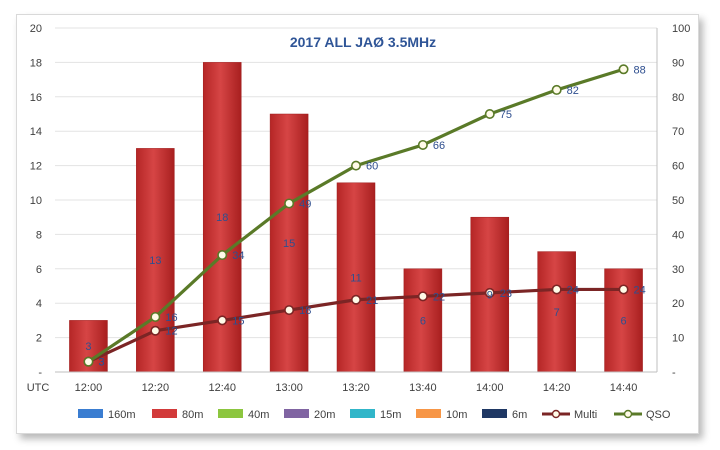 Image resolution: width=720 pixels, height=450 pixels. I want to click on bar-value-label: 15, so click(289, 244).